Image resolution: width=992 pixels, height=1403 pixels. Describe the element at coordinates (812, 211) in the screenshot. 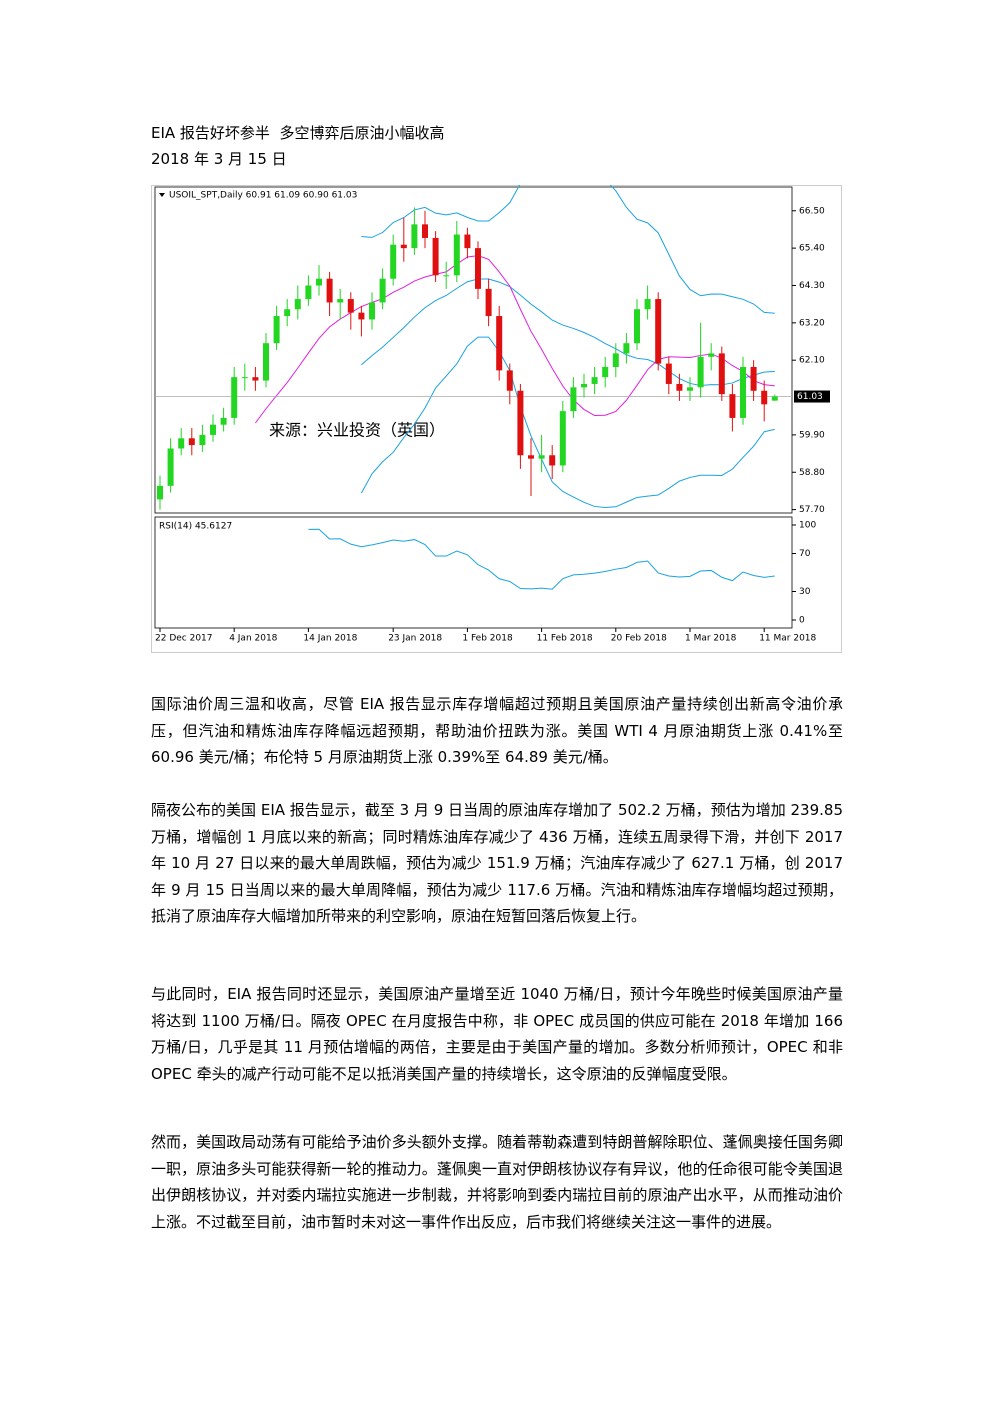

I see `y-tick-label: 66.50` at that location.